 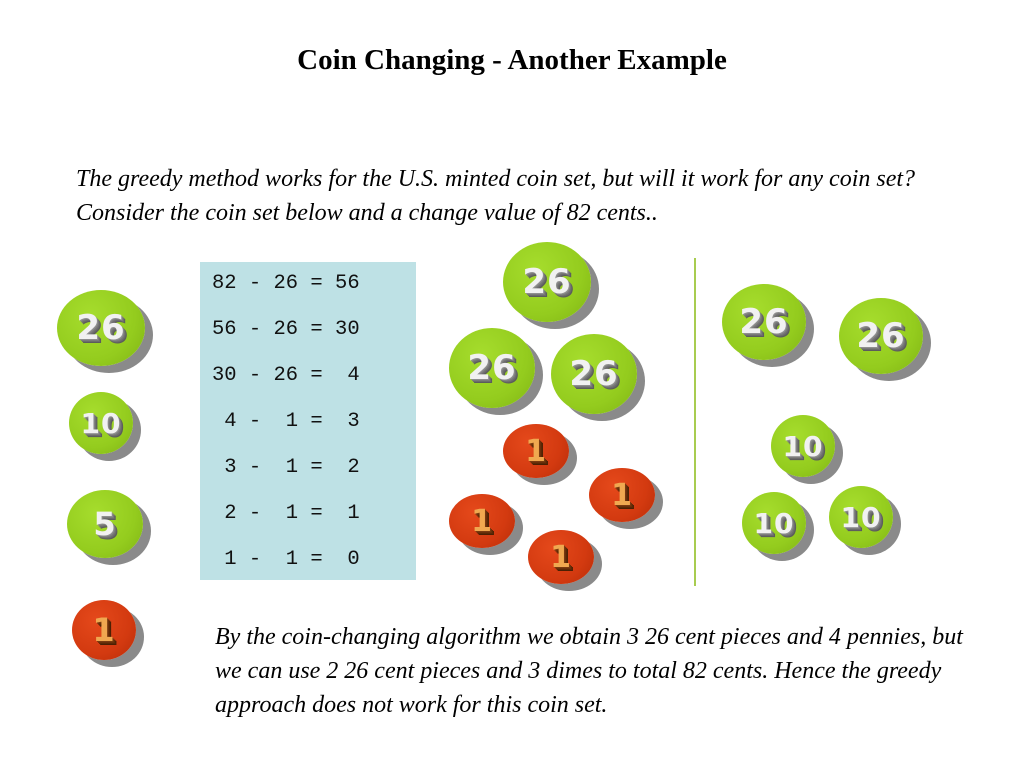 I want to click on calculation-line: 30 - 26 = 4, so click(x=286, y=375).